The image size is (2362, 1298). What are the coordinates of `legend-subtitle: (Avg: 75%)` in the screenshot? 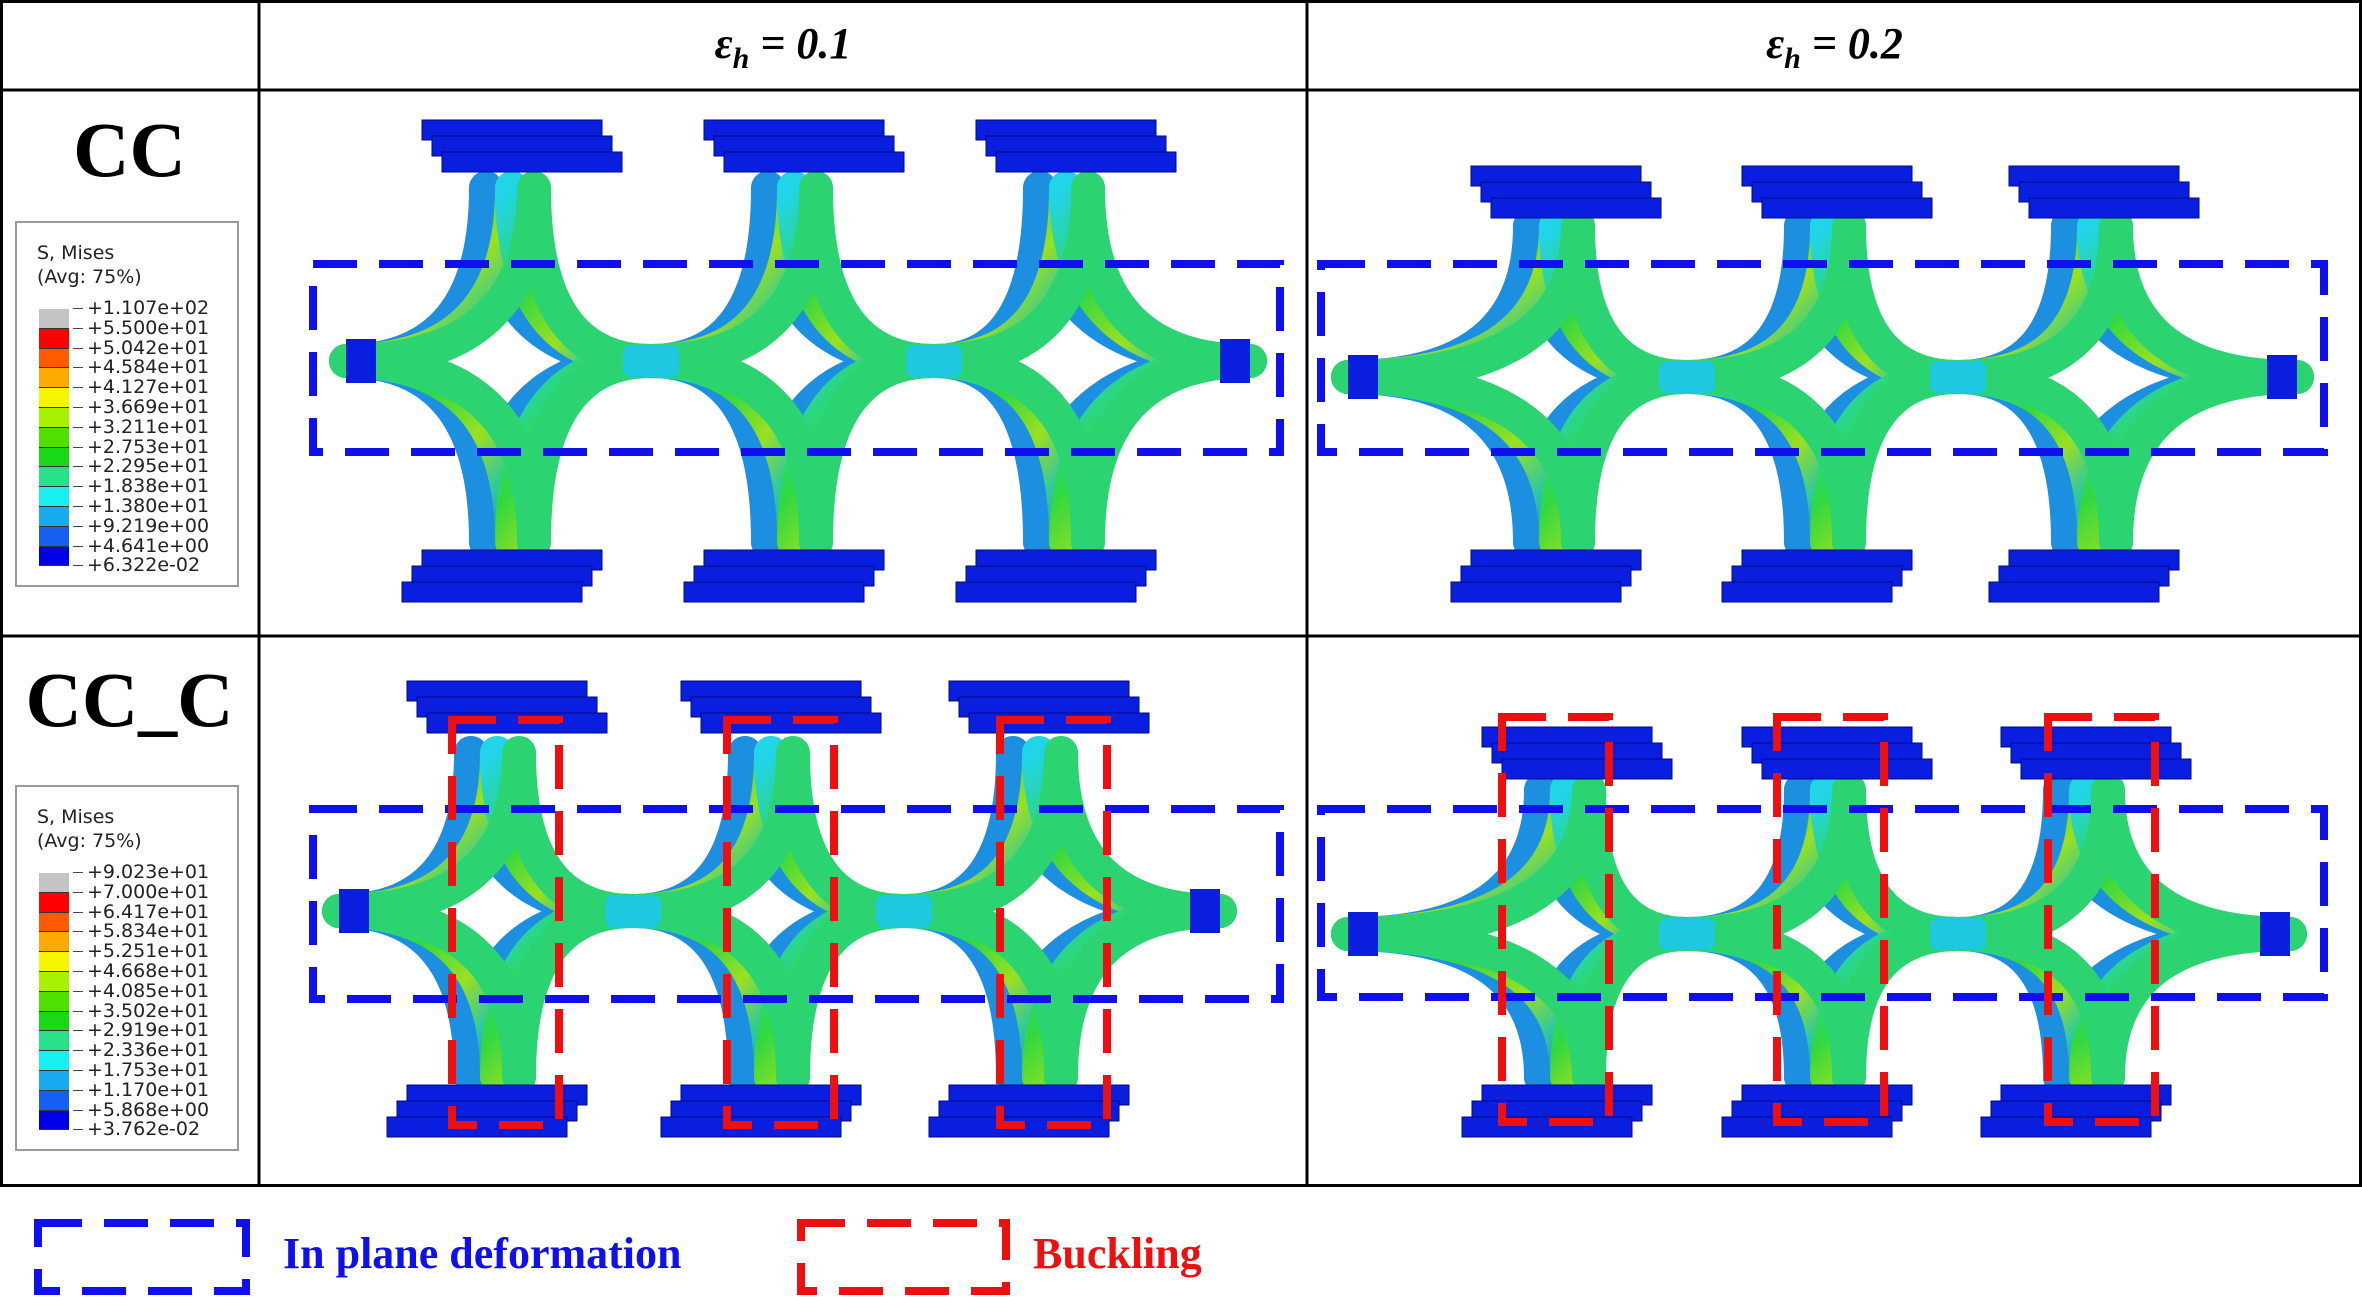 It's located at (89, 841).